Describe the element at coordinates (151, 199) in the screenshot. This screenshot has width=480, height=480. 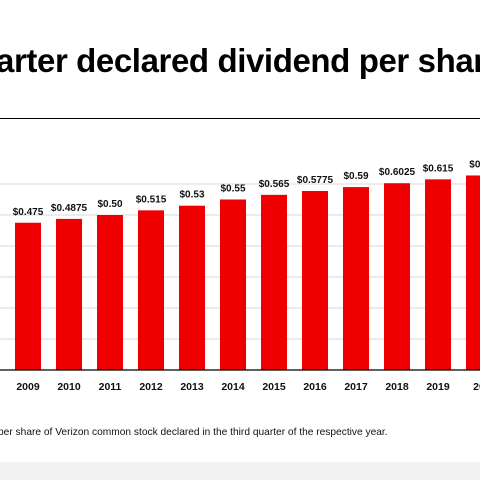
I see `data-label: $0.515` at that location.